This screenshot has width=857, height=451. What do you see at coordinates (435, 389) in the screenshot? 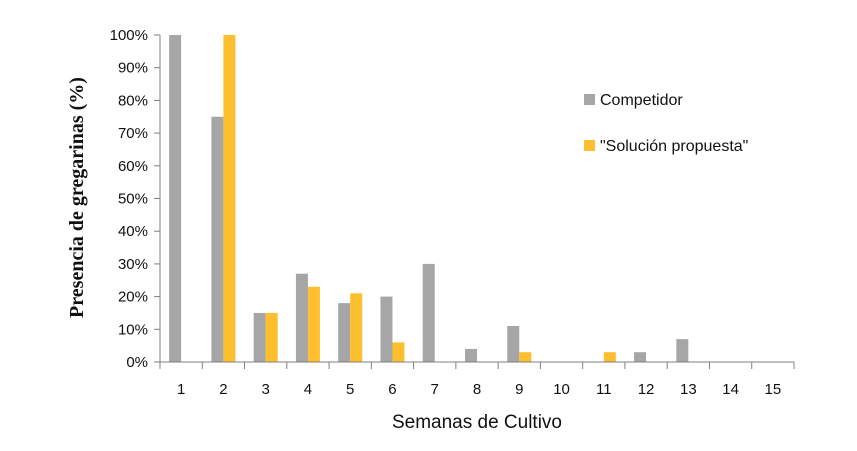
I see `x-tick-label: 7` at bounding box center [435, 389].